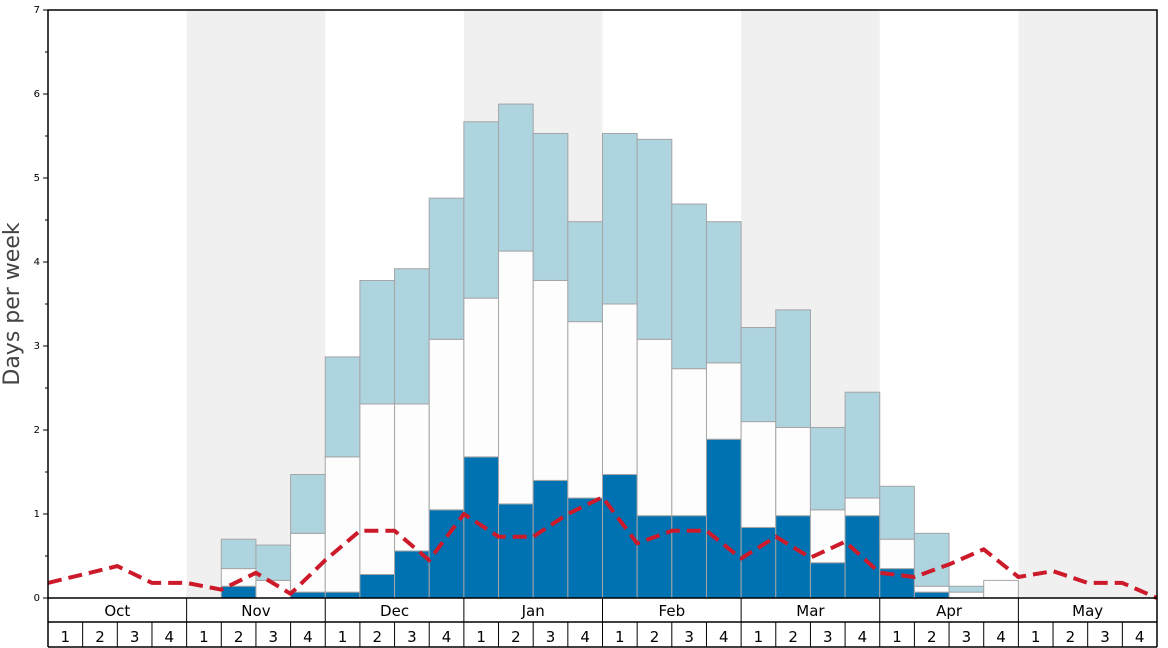 The image size is (1168, 648). I want to click on month-label: Feb, so click(672, 611).